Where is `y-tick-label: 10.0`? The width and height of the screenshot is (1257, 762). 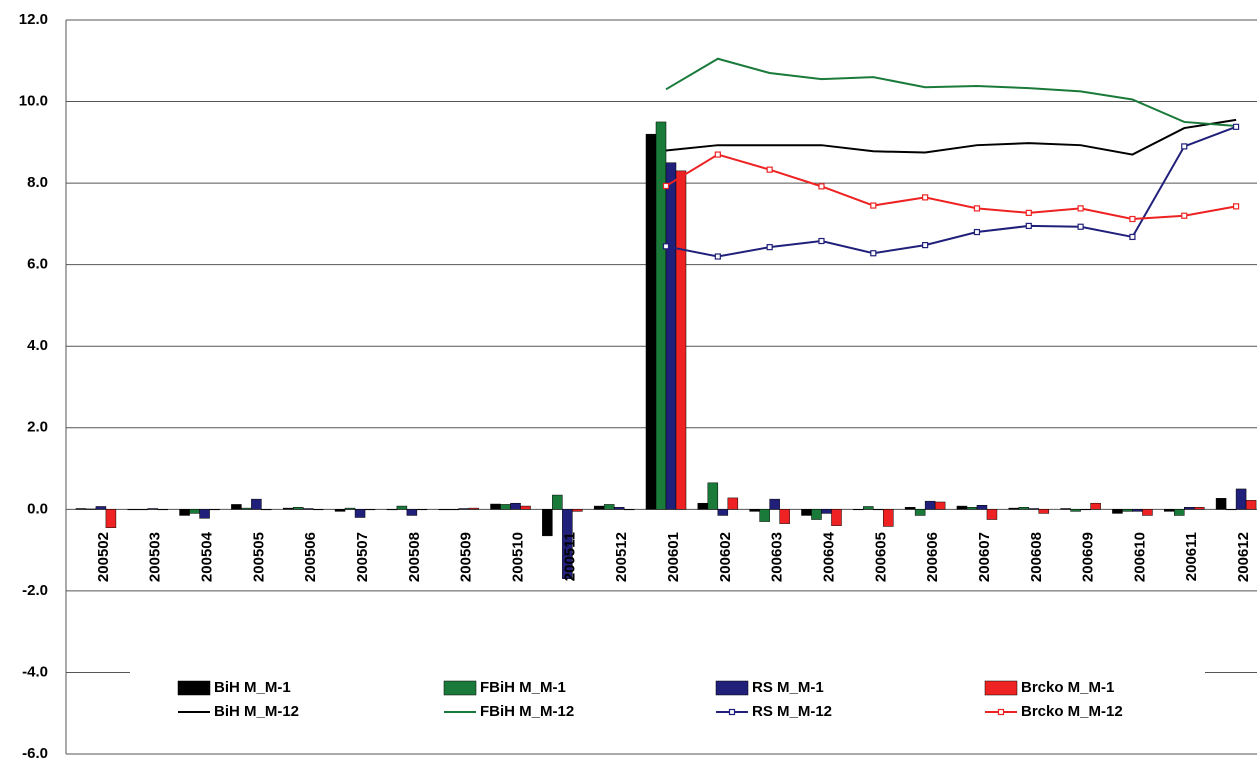 y-tick-label: 10.0 is located at coordinates (33, 101).